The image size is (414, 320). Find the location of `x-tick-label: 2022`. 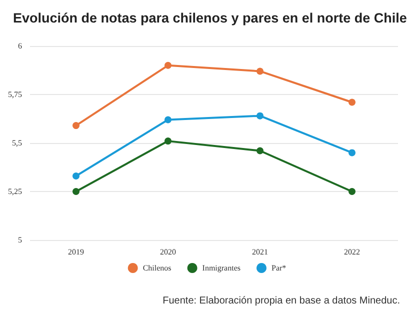

x-tick-label: 2022 is located at coordinates (352, 252).